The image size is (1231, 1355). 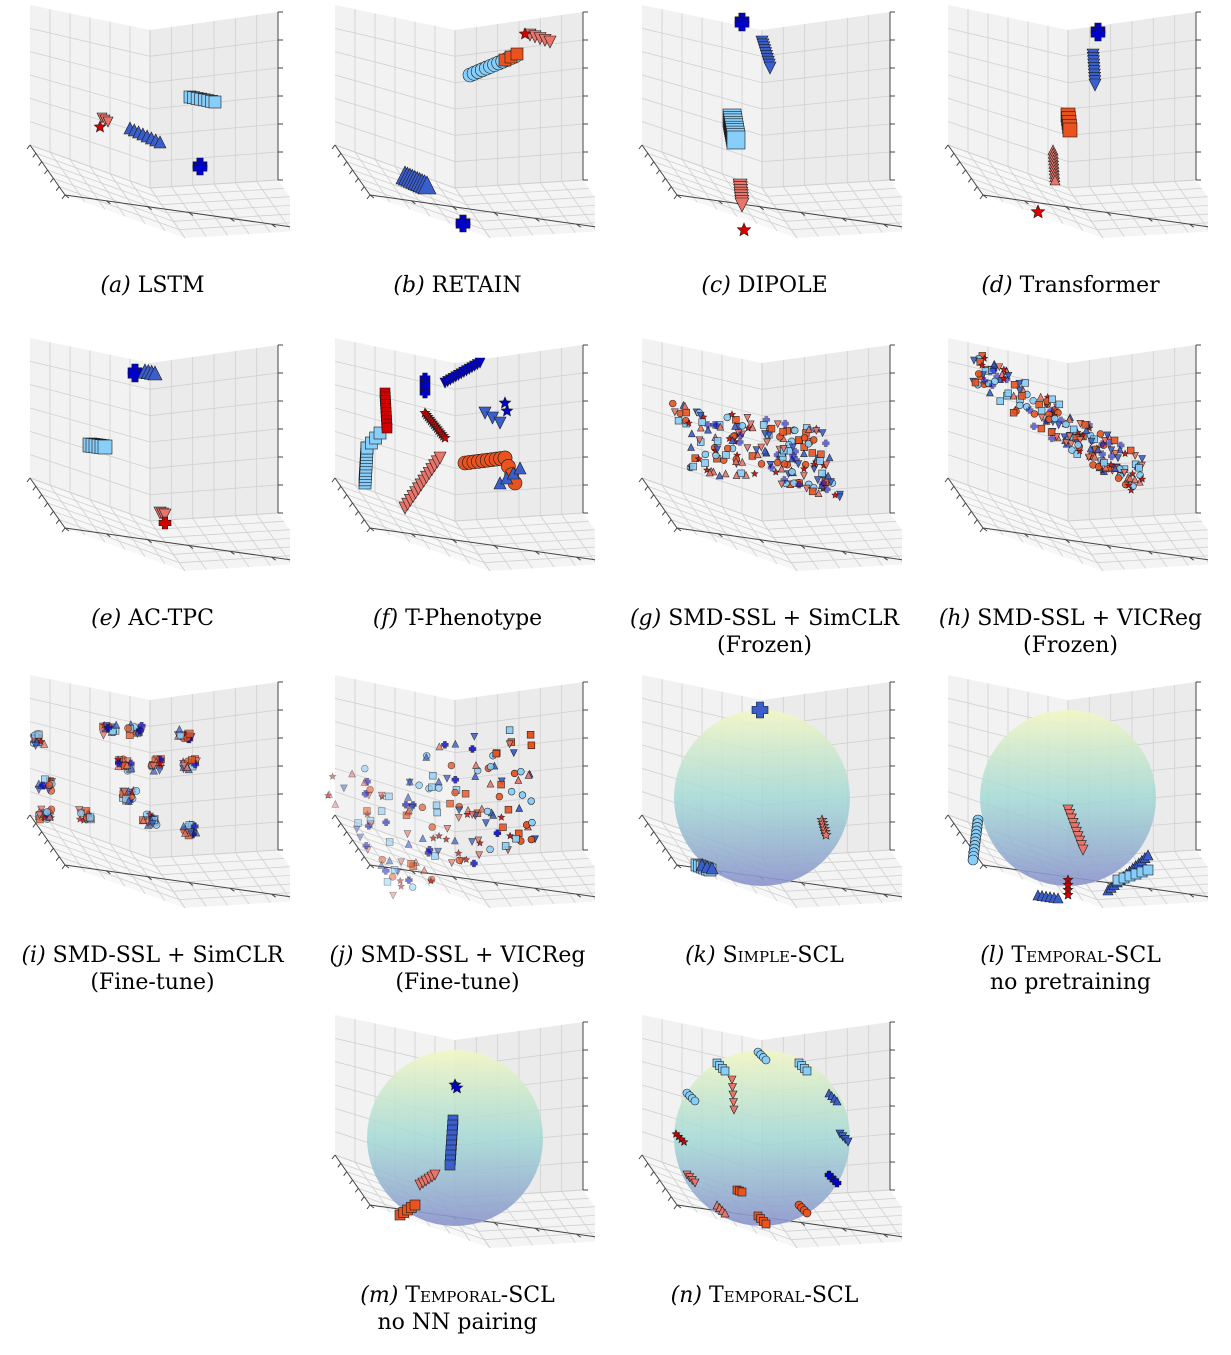 I want to click on caption-line-1: (d) Transformer, so click(x=1070, y=285).